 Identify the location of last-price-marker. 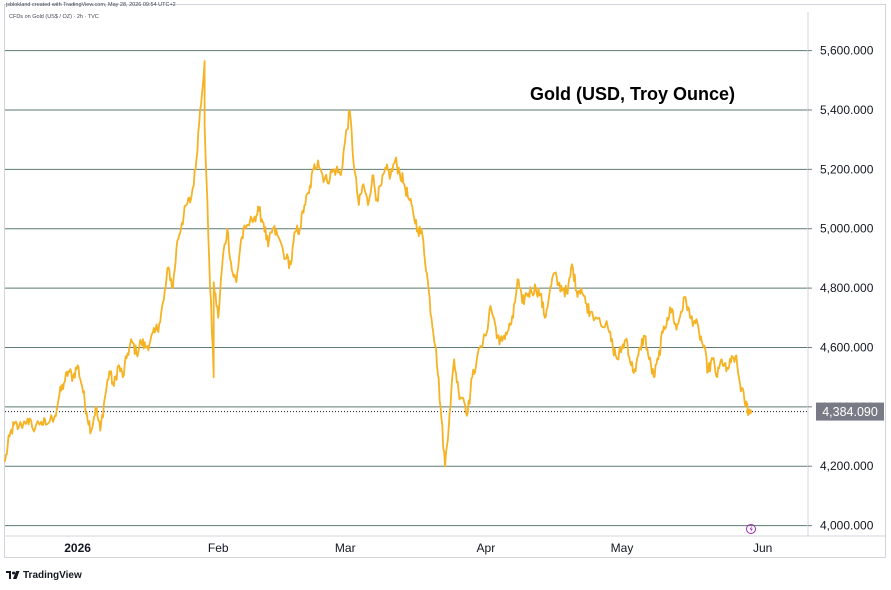
(749, 411).